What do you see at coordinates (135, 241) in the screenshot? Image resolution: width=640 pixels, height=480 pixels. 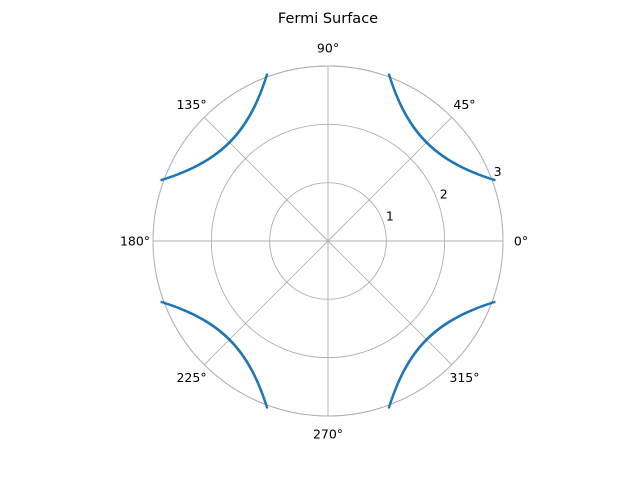 I see `theta-label-180: 180°` at bounding box center [135, 241].